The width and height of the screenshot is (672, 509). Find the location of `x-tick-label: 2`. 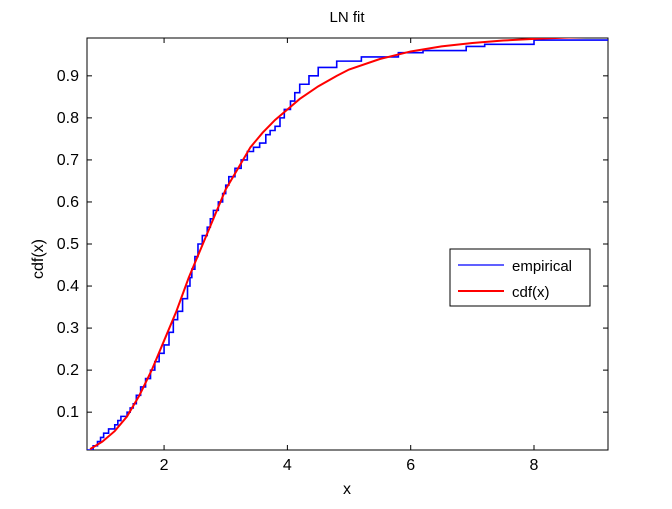

x-tick-label: 2 is located at coordinates (164, 465).